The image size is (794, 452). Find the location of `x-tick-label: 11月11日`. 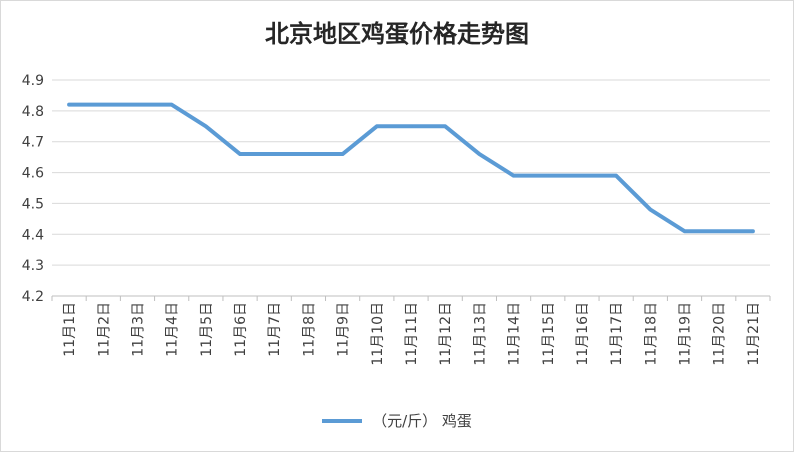

x-tick-label: 11月11日 is located at coordinates (412, 334).